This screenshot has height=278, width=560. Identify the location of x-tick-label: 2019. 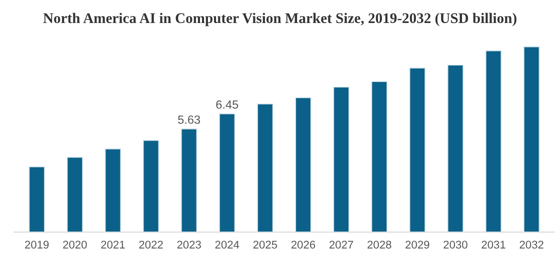
(37, 244).